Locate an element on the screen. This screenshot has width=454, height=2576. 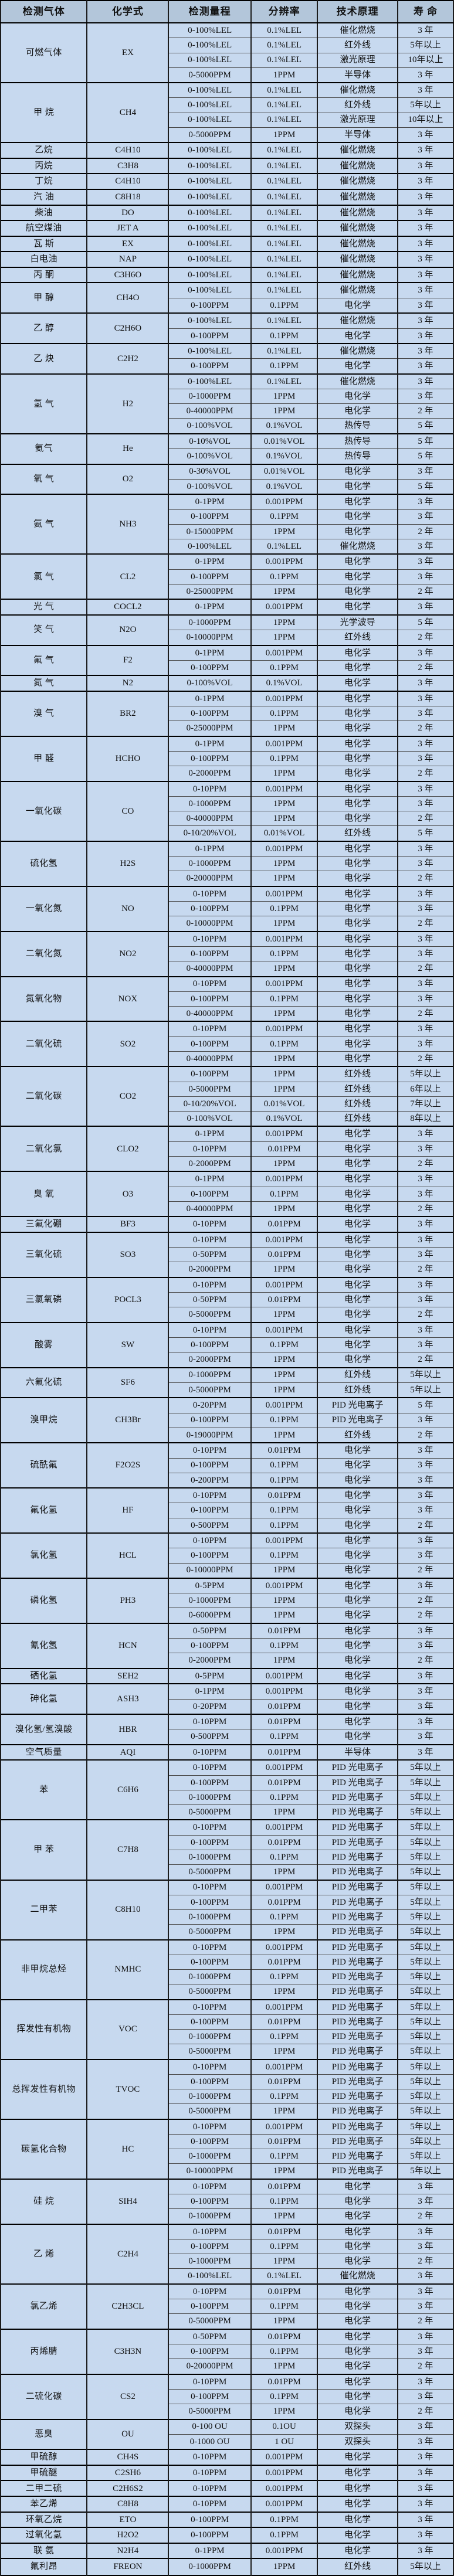
table-row: 可燃气体 EX 0-100%LEL 0.1%LEL 催化燃烧 3 年 is located at coordinates (227, 53).